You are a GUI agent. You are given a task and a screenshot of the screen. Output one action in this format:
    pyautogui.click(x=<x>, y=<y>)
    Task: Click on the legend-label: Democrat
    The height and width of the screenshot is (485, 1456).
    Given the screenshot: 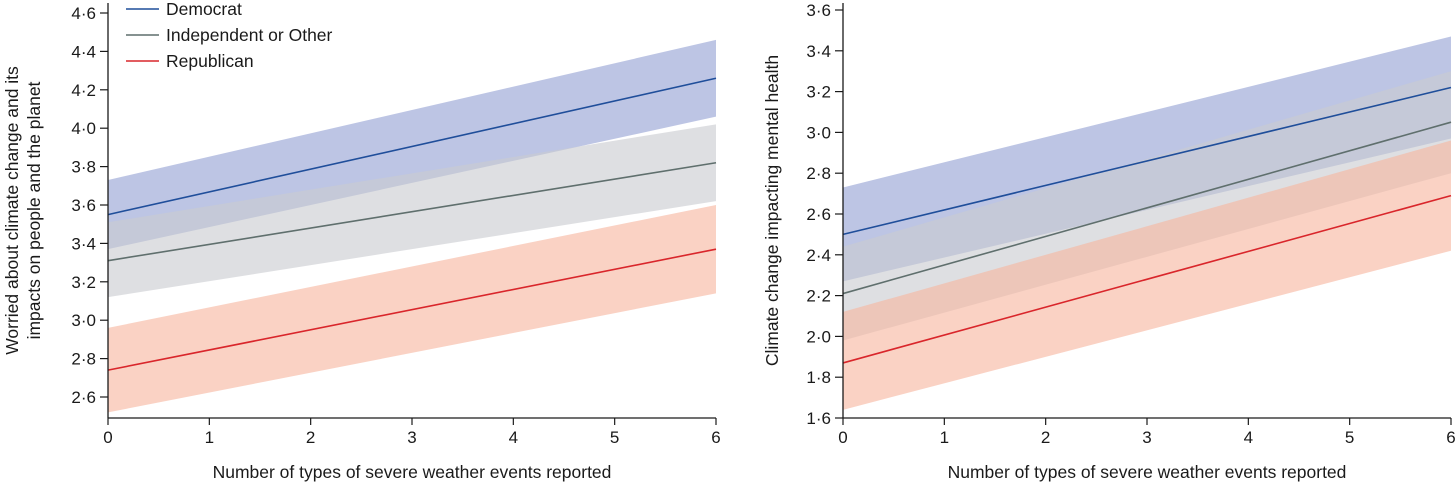 What is the action you would take?
    pyautogui.click(x=204, y=9)
    